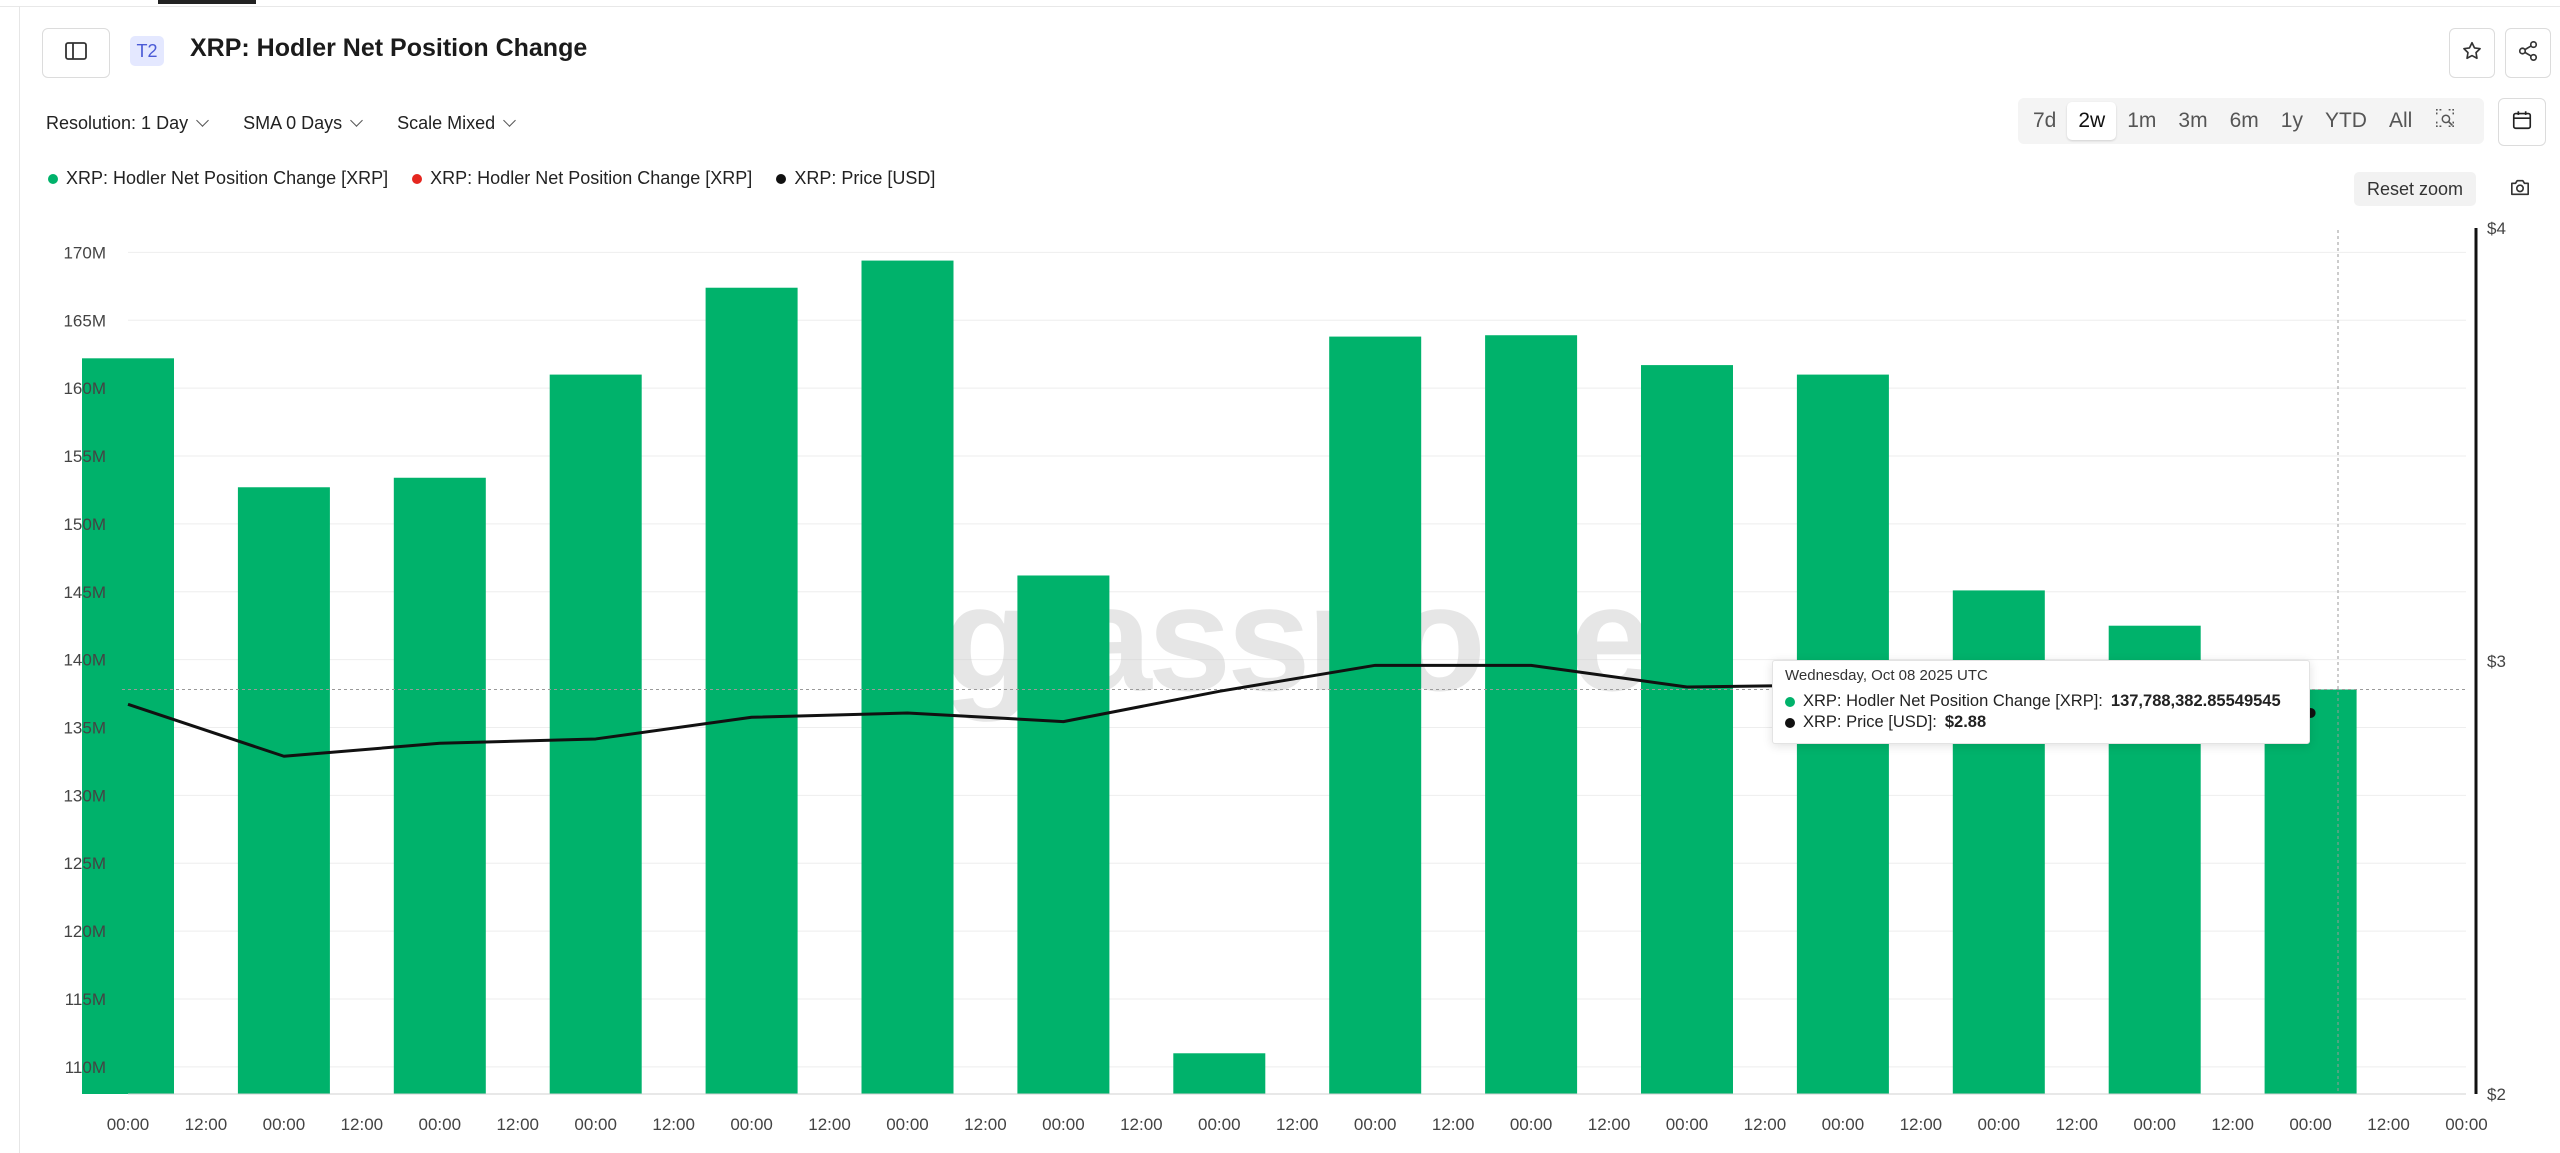 This screenshot has width=2560, height=1153. Describe the element at coordinates (84, 931) in the screenshot. I see `y-tick-label: 120M` at that location.